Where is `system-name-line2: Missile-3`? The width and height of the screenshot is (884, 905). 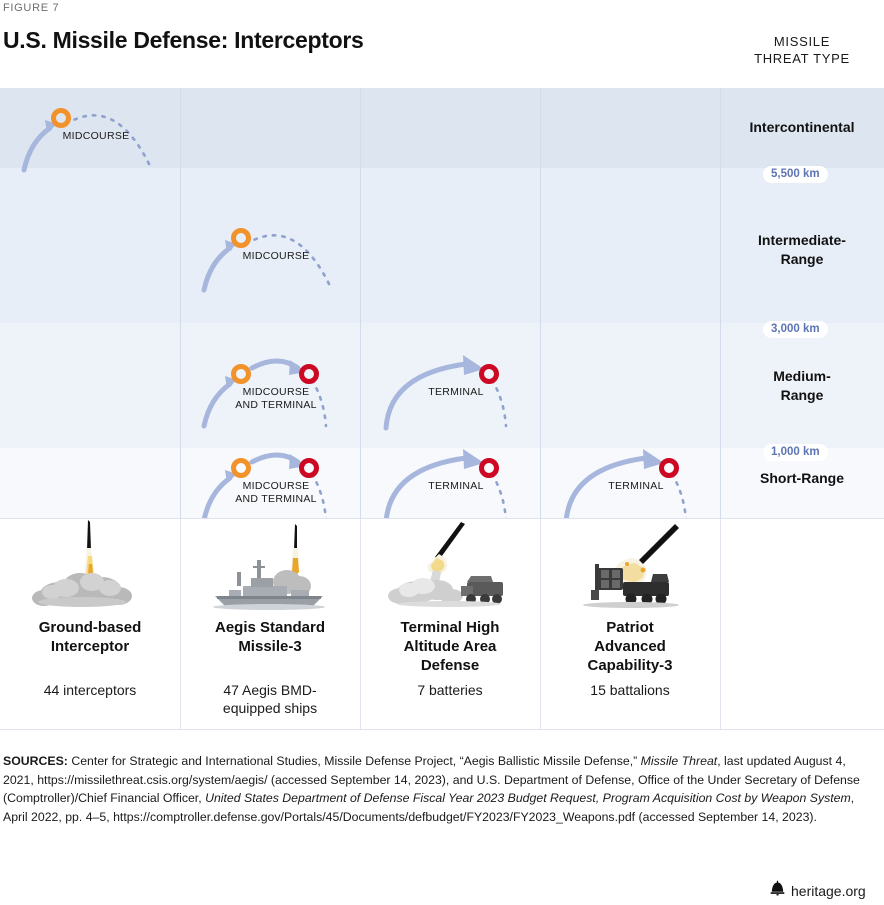
system-name-line2: Missile-3 is located at coordinates (270, 646).